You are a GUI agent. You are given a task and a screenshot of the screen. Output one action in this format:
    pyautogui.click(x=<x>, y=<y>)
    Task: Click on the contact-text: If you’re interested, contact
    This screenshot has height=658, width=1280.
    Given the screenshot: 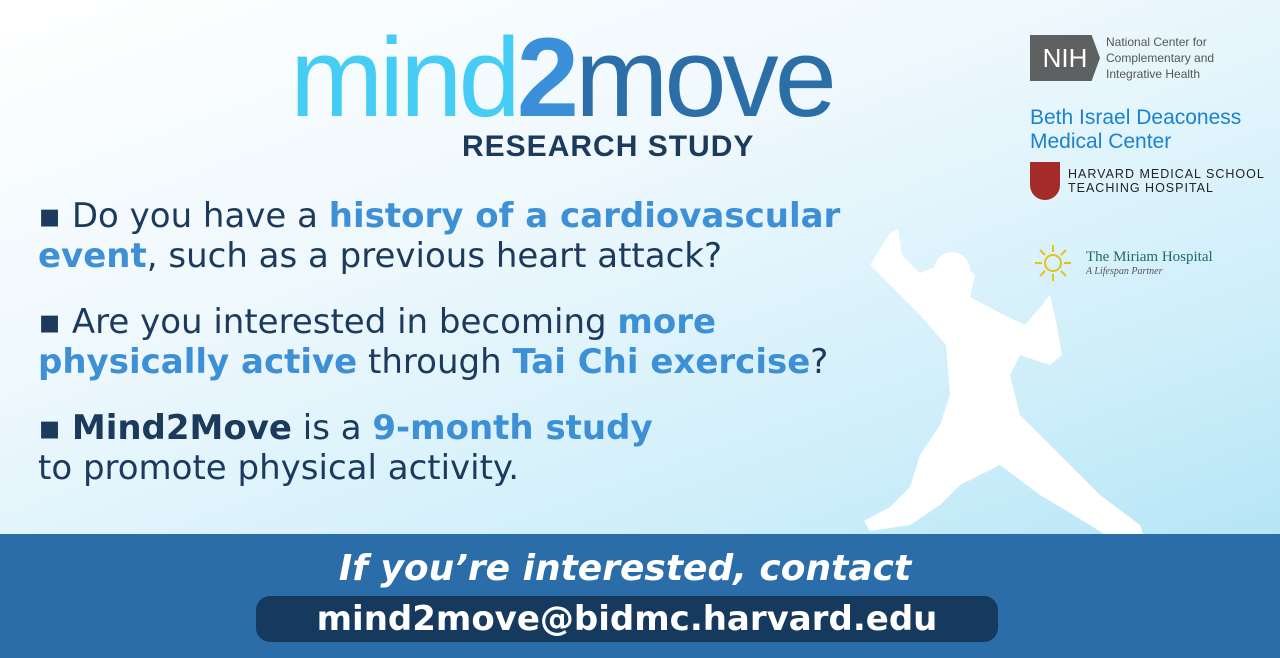 What is the action you would take?
    pyautogui.click(x=625, y=568)
    